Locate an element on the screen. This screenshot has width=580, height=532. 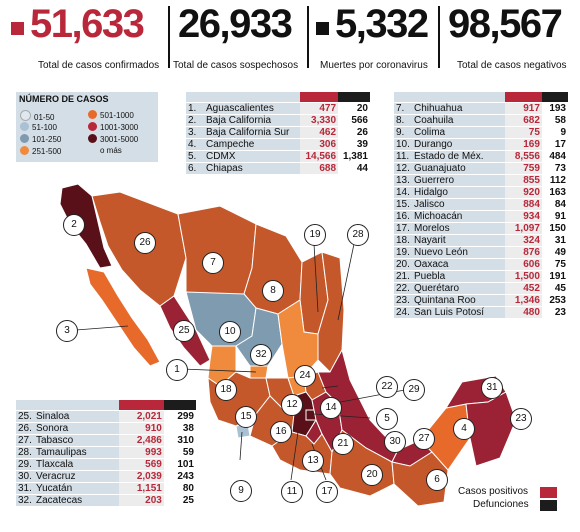
table-row: 27. Tabasco 2,486 310 is located at coordinates (106, 440).